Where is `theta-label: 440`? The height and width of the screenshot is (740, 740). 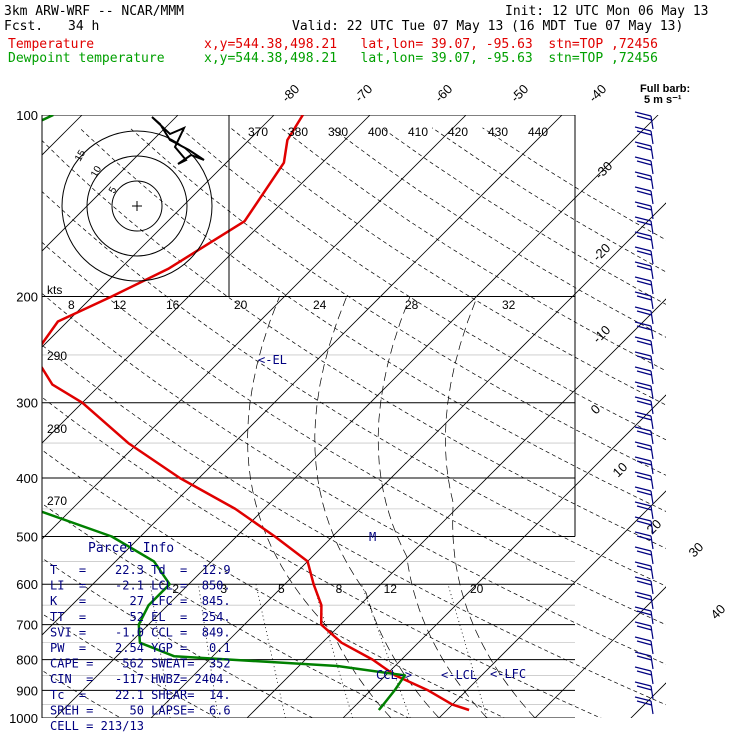 theta-label: 440 is located at coordinates (538, 132).